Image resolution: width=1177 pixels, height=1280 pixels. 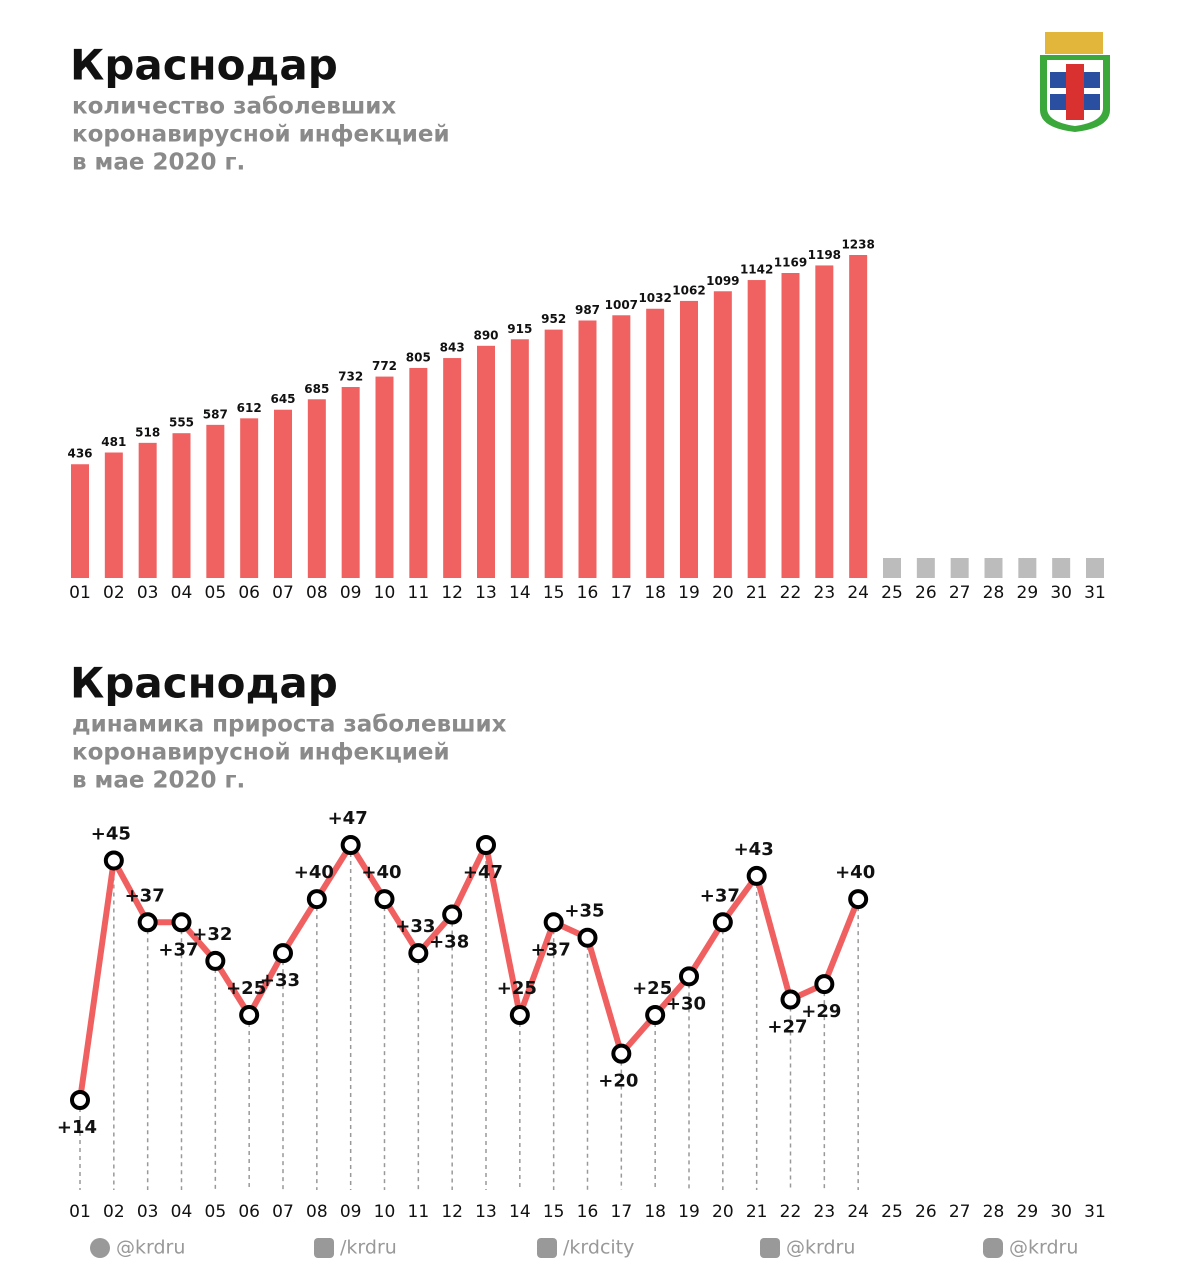 What do you see at coordinates (1095, 1212) in the screenshot?
I see `x-tick-label: 31` at bounding box center [1095, 1212].